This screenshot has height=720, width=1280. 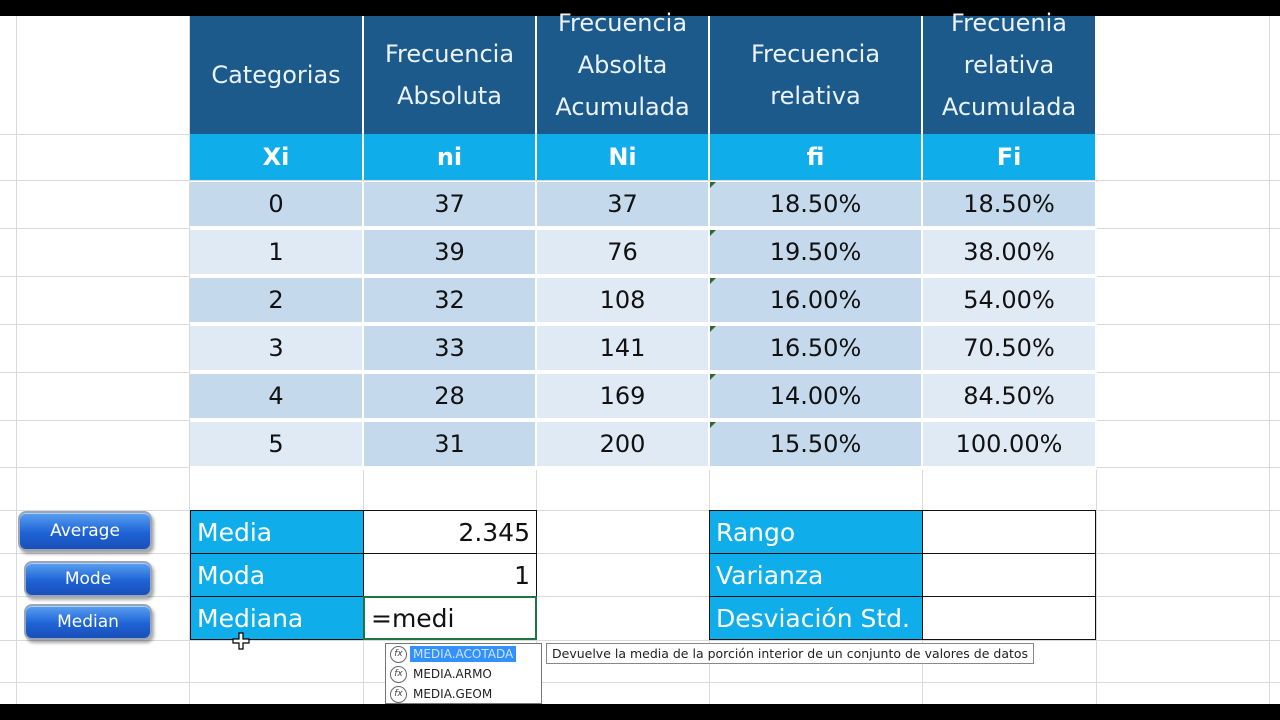 I want to click on cell-Fi: 18.50%, so click(x=1010, y=206).